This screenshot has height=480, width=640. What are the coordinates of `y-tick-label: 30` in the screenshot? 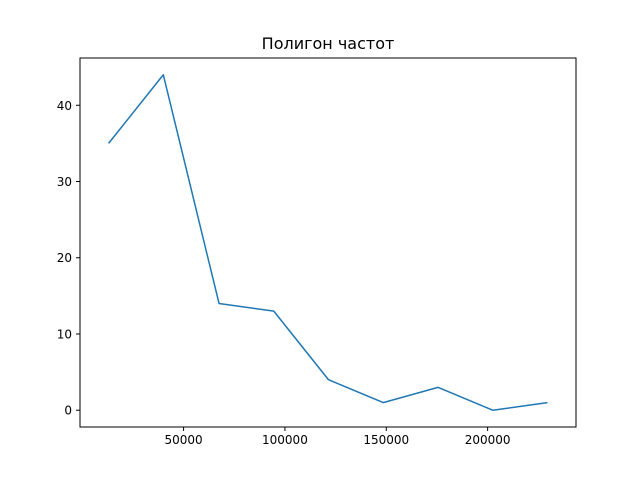 It's located at (64, 182).